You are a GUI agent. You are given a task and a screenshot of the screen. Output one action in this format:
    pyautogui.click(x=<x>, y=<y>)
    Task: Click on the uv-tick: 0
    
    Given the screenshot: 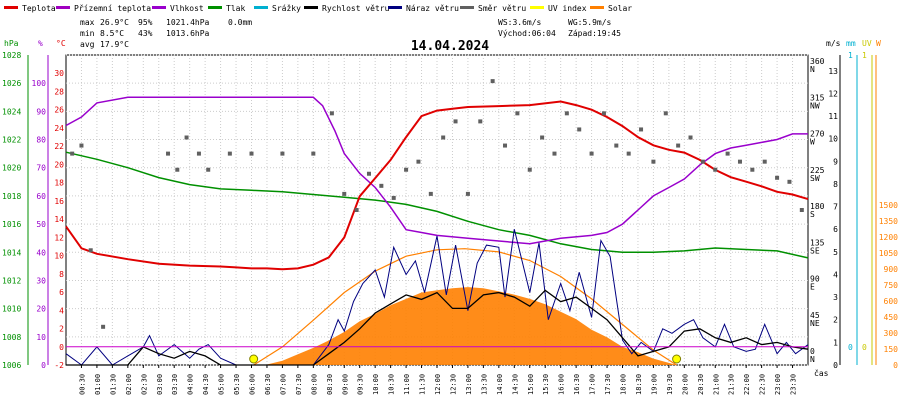 What is the action you would take?
    pyautogui.click(x=864, y=347)
    